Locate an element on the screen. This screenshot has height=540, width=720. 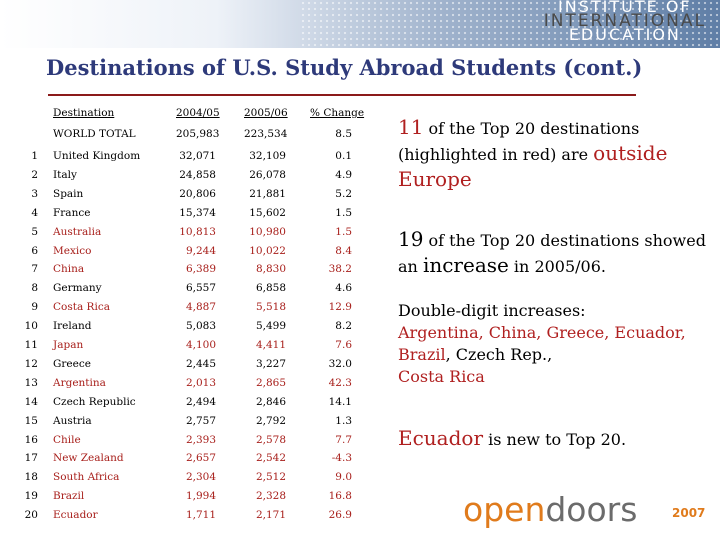
y2-cell: 2,865 is located at coordinates (270, 382).